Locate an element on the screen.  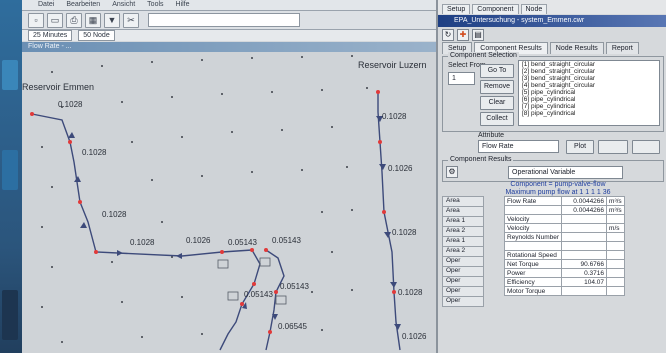
component-results-group is located at coordinates (553, 171).